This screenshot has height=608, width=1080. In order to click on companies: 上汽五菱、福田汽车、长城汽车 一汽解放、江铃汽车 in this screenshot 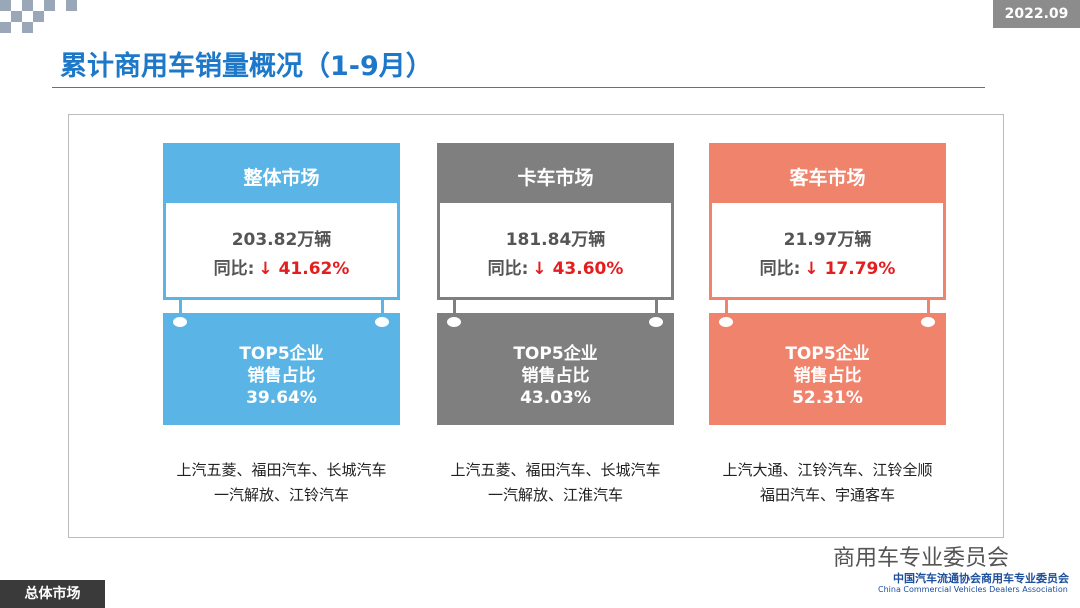, I will do `click(281, 483)`.